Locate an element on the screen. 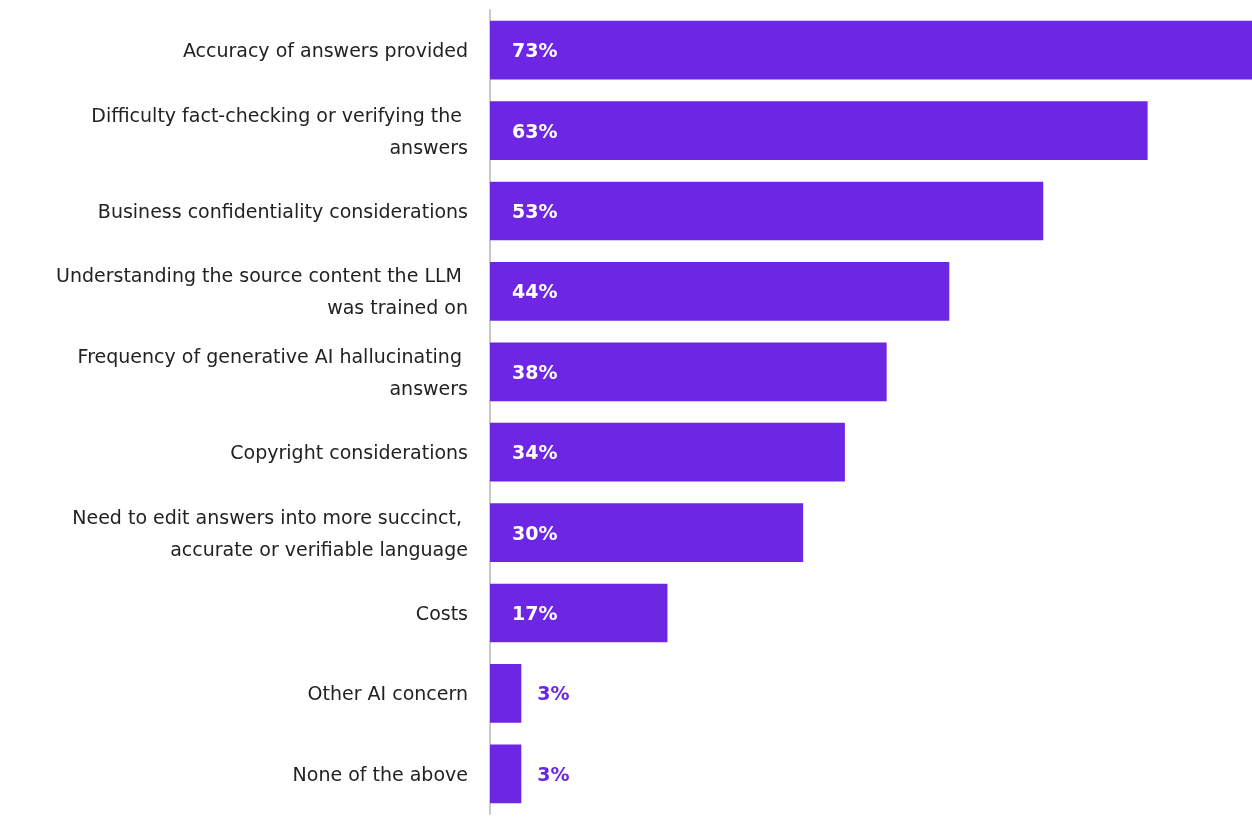  y-tick-label: Difficulty fact-checking or verifying the answers is located at coordinates (279, 130).